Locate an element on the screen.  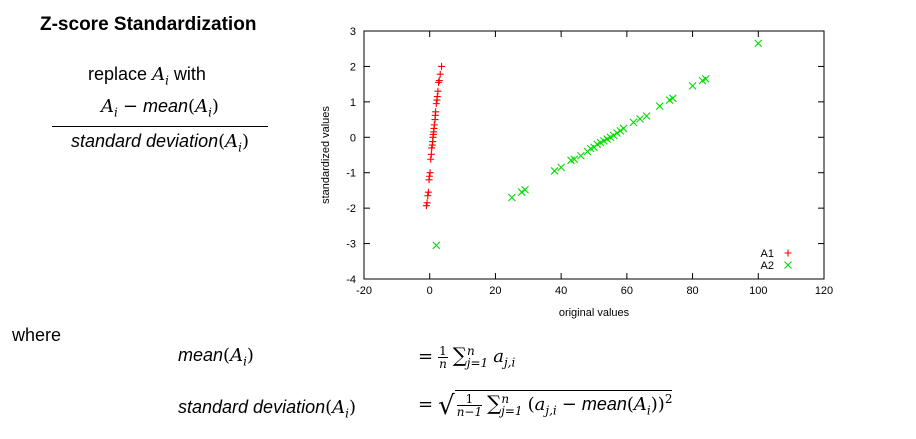
x-tick-label: 100 is located at coordinates (758, 291).